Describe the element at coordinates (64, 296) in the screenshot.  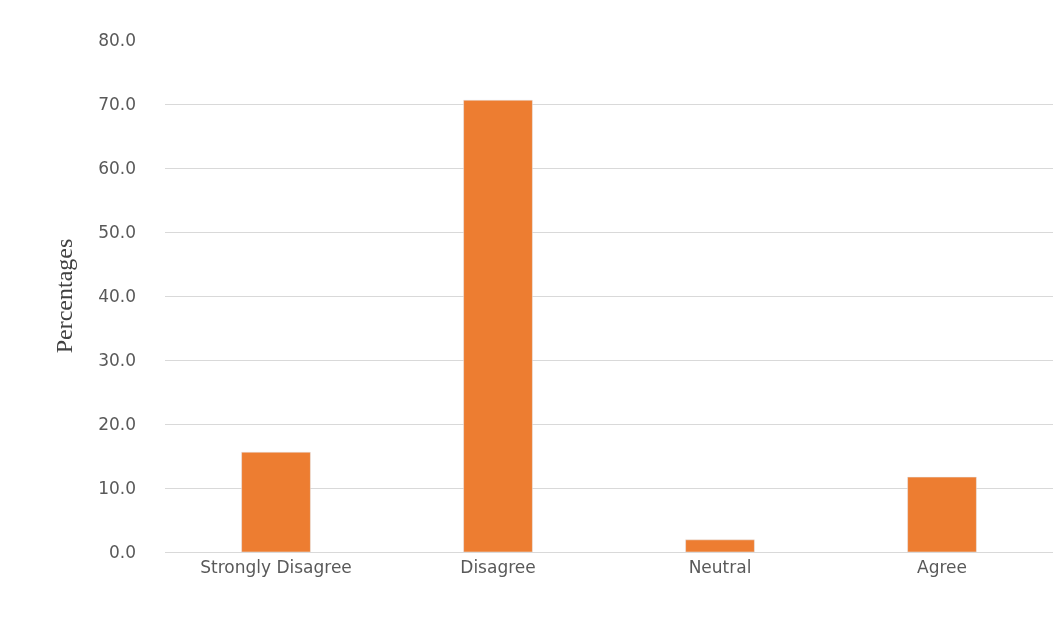
I see `y-axis-title: Percentages` at that location.